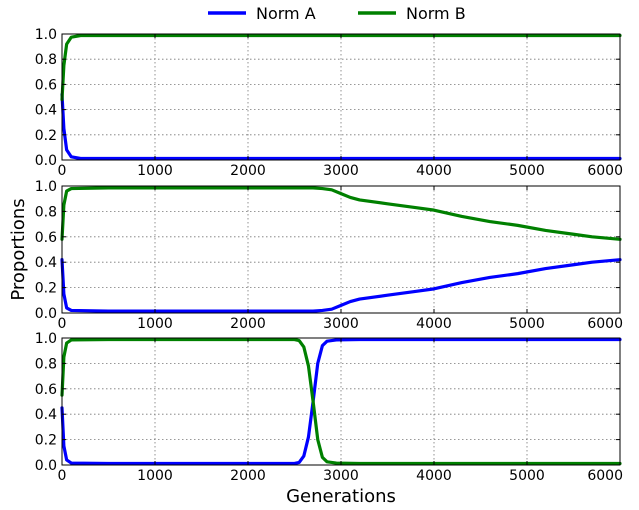  What do you see at coordinates (341, 496) in the screenshot?
I see `x-axis-title: Generations` at bounding box center [341, 496].